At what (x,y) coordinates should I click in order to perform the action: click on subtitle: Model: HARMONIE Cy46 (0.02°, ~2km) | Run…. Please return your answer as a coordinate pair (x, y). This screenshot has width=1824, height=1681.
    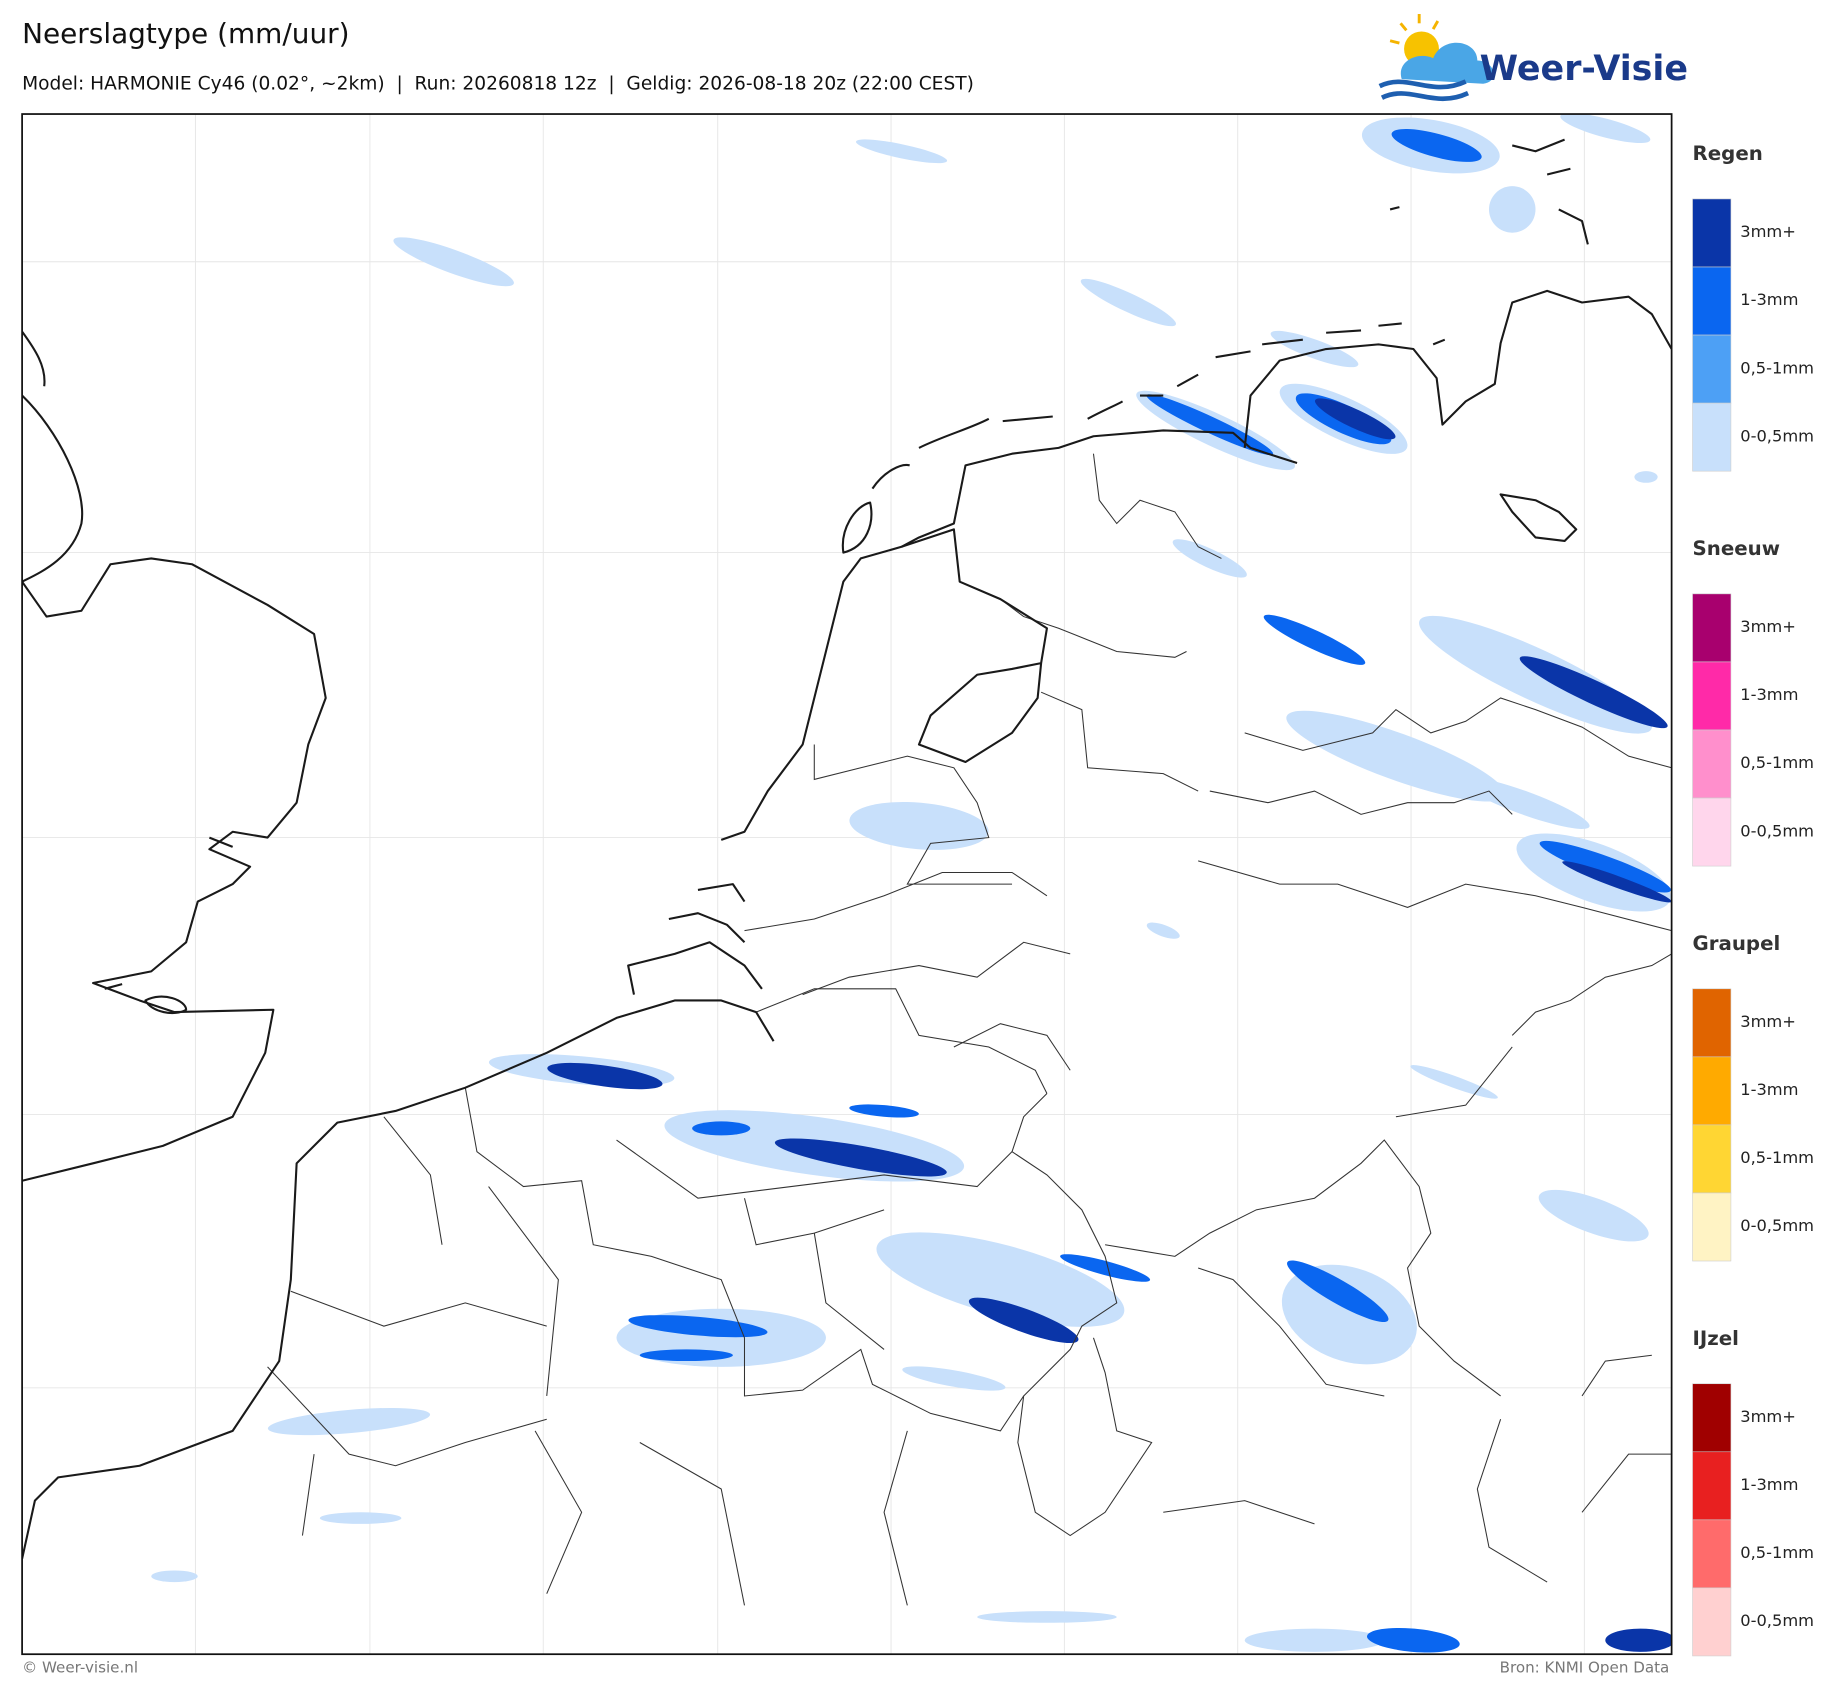
    Looking at the image, I should click on (498, 83).